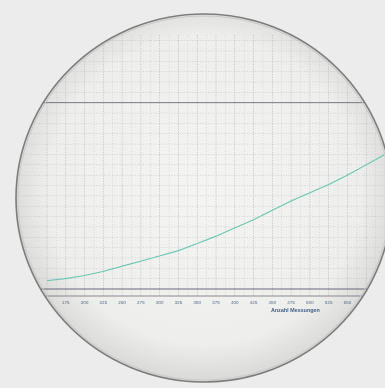 The width and height of the screenshot is (385, 388). Describe the element at coordinates (66, 302) in the screenshot. I see `x-tick-label: 175` at that location.